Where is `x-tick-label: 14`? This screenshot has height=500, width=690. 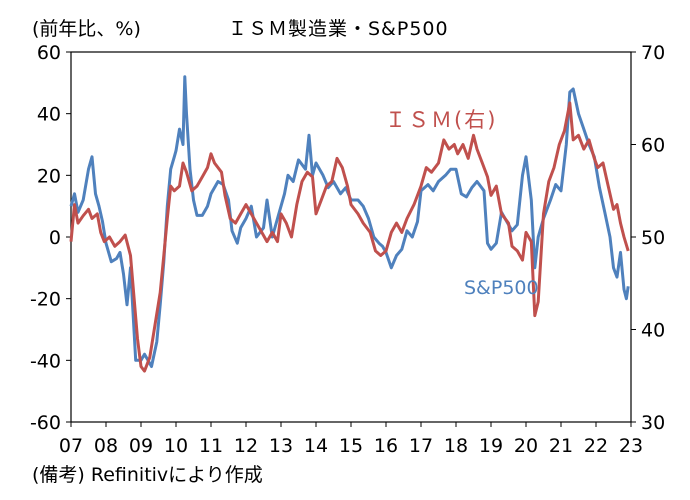 x-tick-label: 14 is located at coordinates (316, 446).